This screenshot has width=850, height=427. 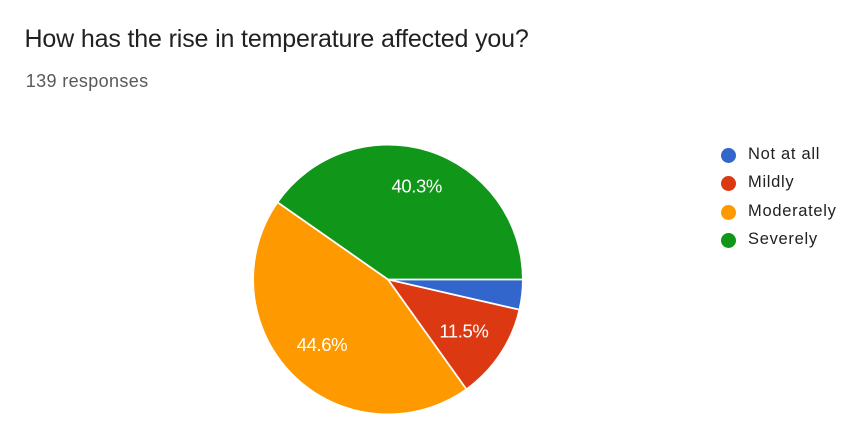 I want to click on svg-text: 44.6%, so click(x=322, y=344).